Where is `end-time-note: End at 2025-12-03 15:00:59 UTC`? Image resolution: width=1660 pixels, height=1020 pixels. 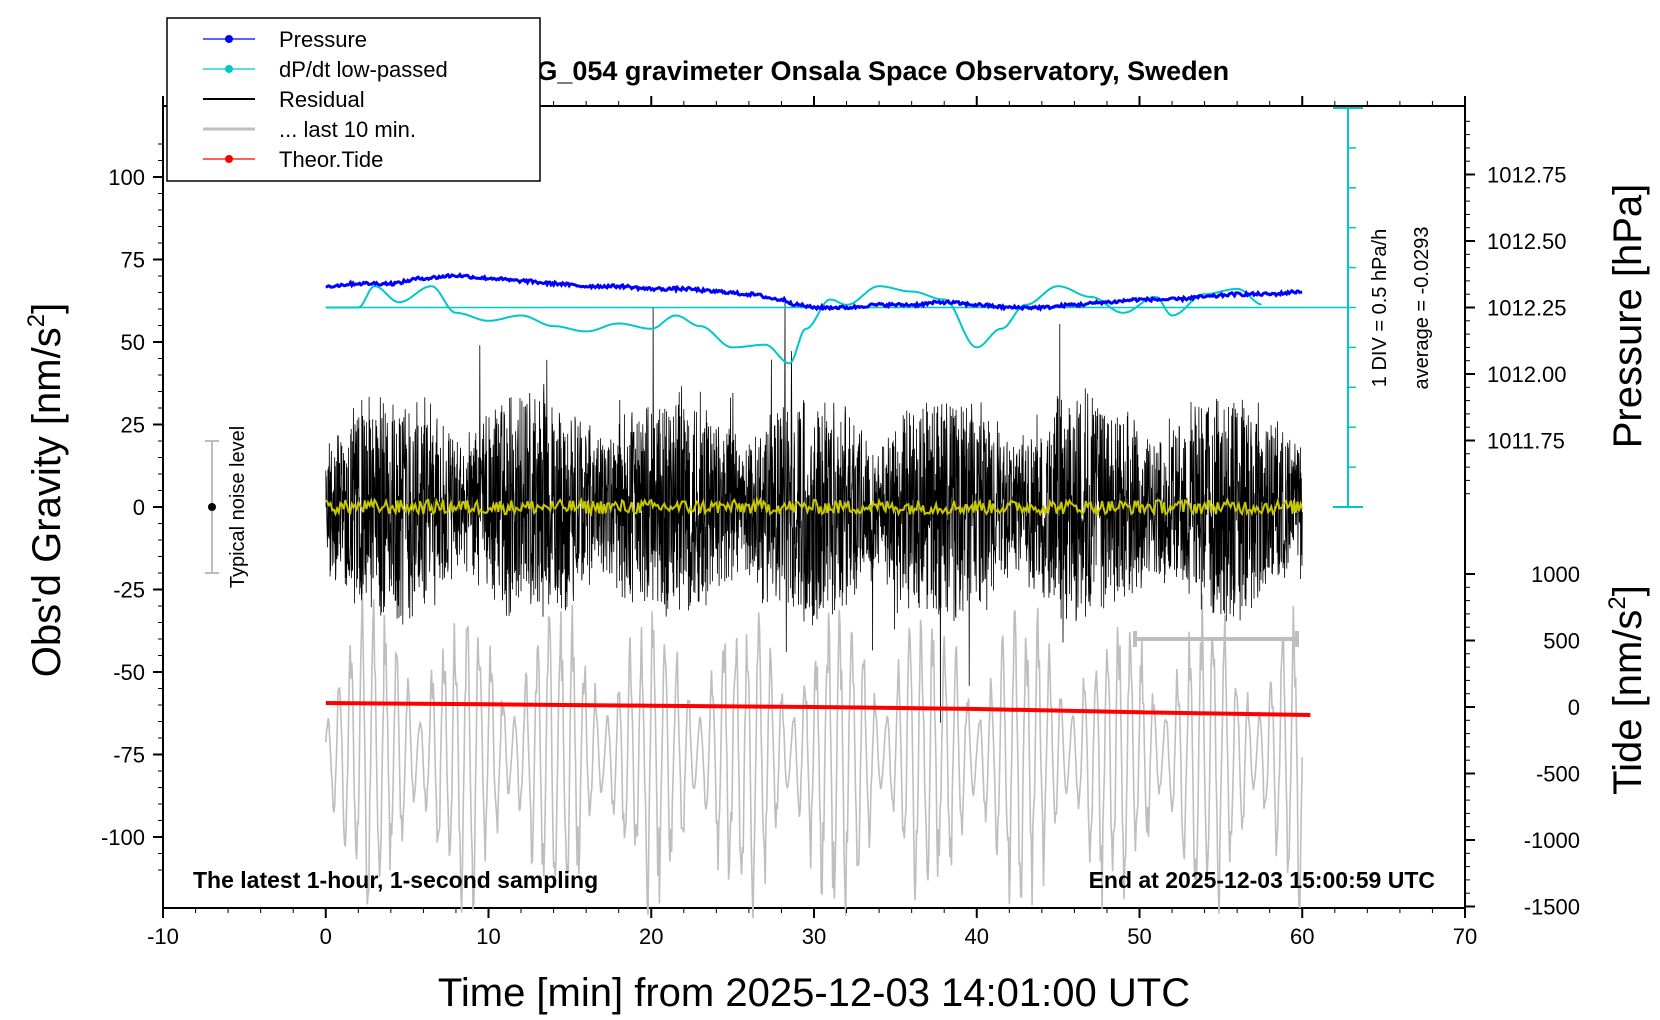 end-time-note: End at 2025-12-03 15:00:59 UTC is located at coordinates (1262, 880).